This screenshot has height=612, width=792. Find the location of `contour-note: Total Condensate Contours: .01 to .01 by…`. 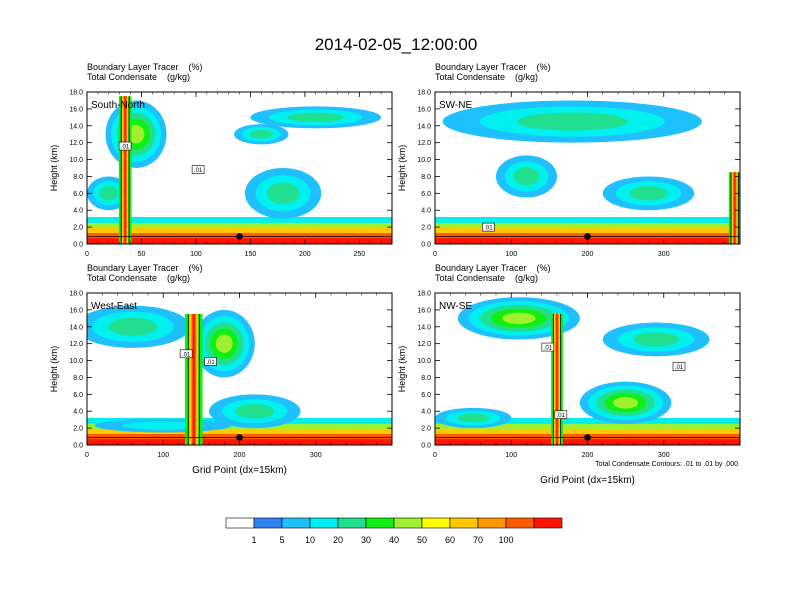

contour-note: Total Condensate Contours: .01 to .01 by… is located at coordinates (666, 464).